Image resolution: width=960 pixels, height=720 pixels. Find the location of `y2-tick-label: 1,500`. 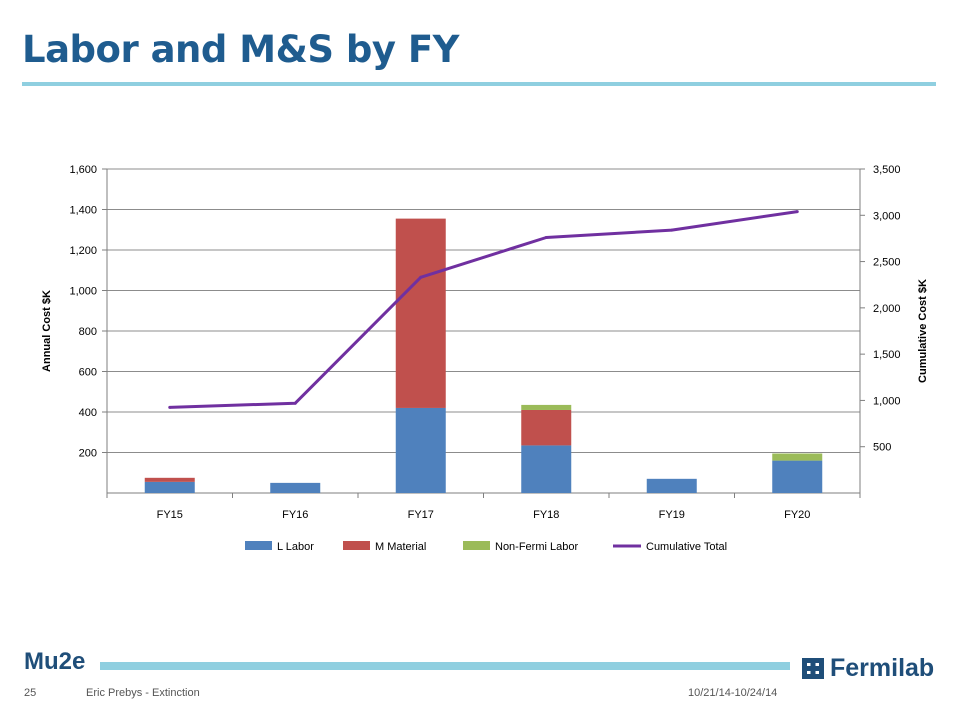

y2-tick-label: 1,500 is located at coordinates (887, 355).